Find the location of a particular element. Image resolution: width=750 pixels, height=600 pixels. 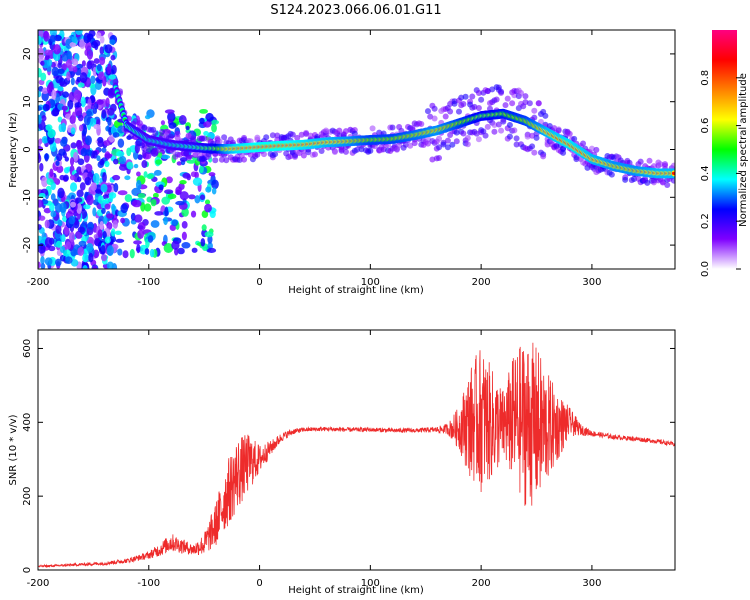

snr-ytick-label: 200 is located at coordinates (27, 496).